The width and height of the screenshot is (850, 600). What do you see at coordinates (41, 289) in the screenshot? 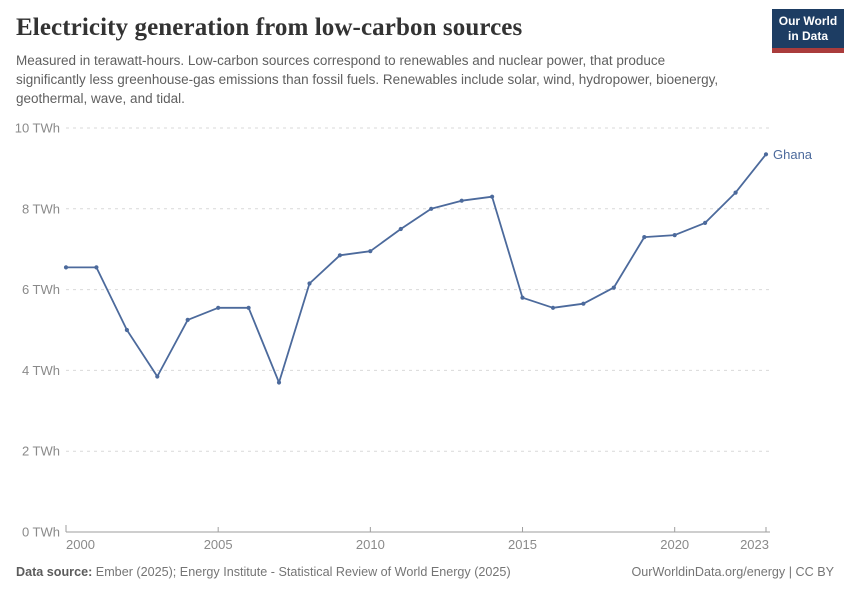
I see `y-tick-label: 6 TWh` at bounding box center [41, 289].